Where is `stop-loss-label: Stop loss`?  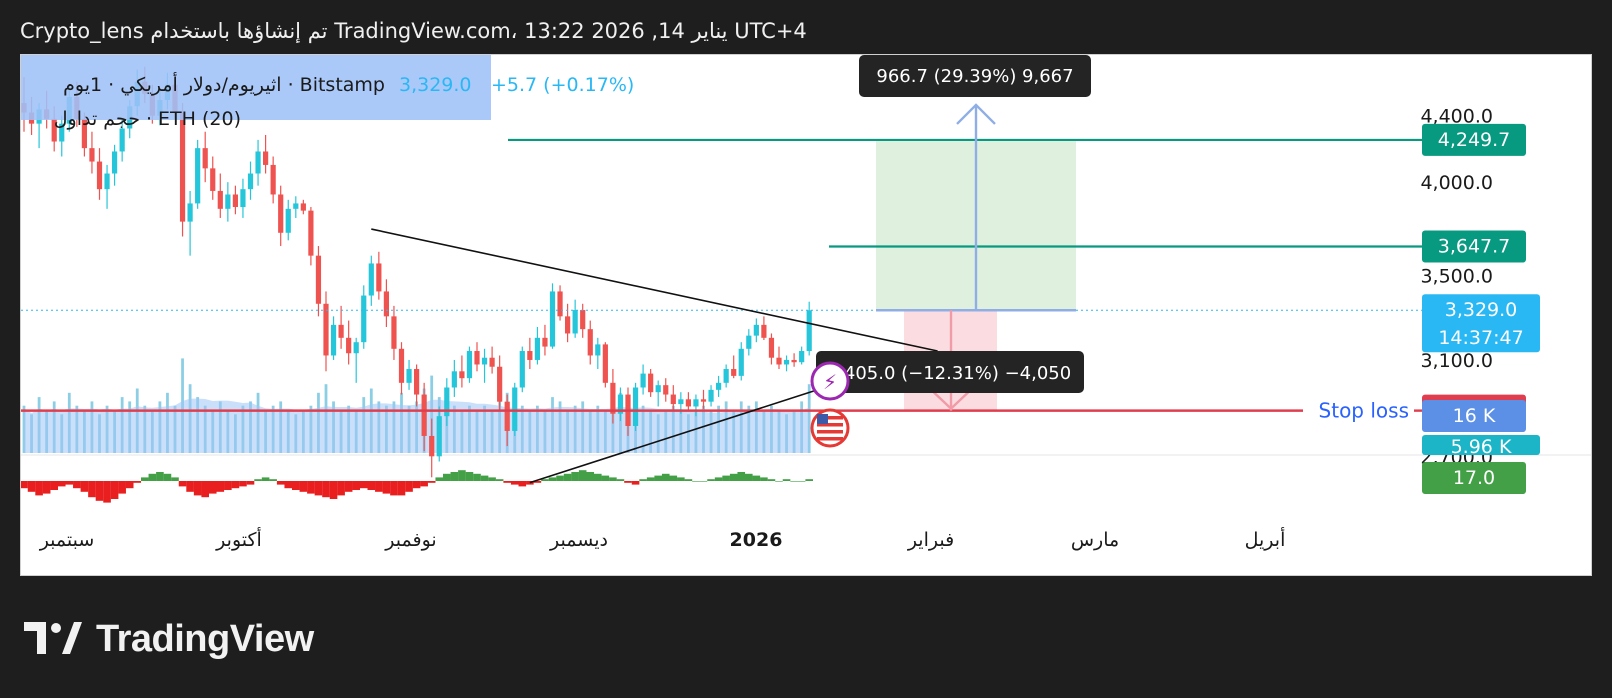 stop-loss-label: Stop loss is located at coordinates (1364, 411).